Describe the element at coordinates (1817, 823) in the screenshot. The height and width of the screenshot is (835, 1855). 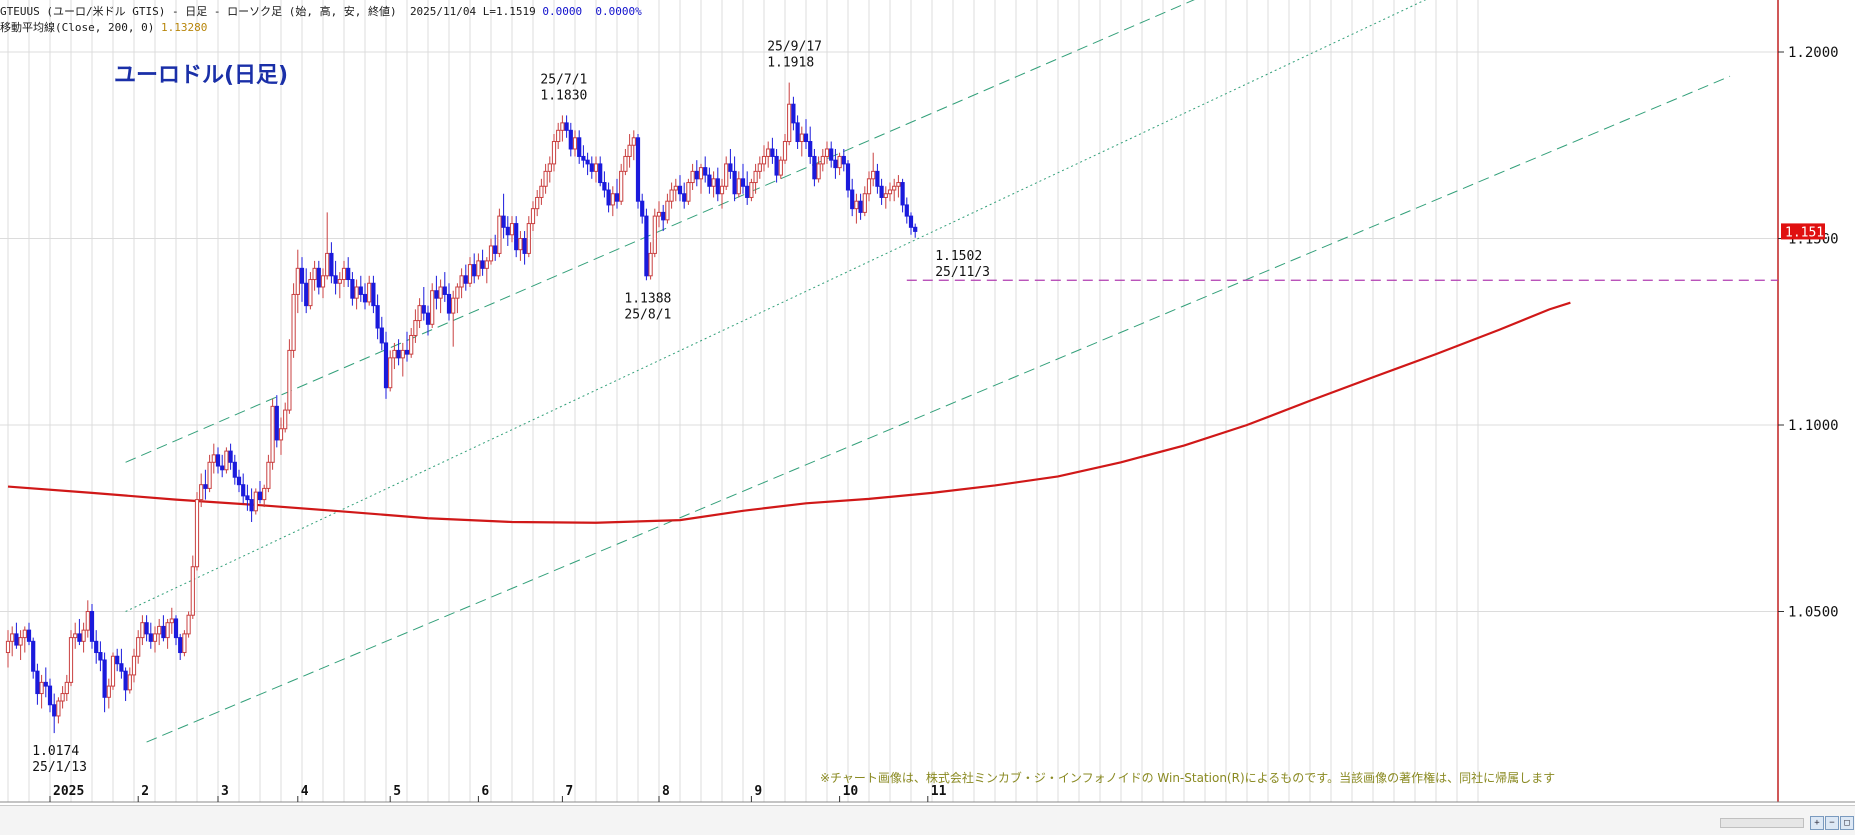
I see `zoom-in-icon: +` at that location.